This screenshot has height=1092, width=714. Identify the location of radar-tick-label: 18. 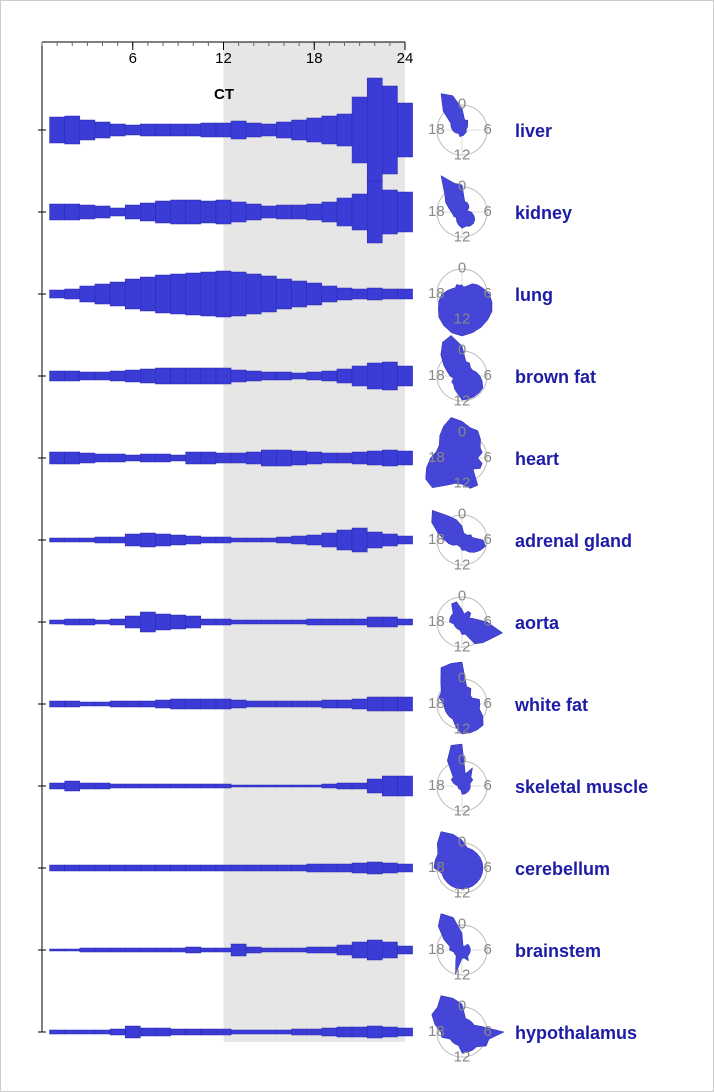
(436, 375).